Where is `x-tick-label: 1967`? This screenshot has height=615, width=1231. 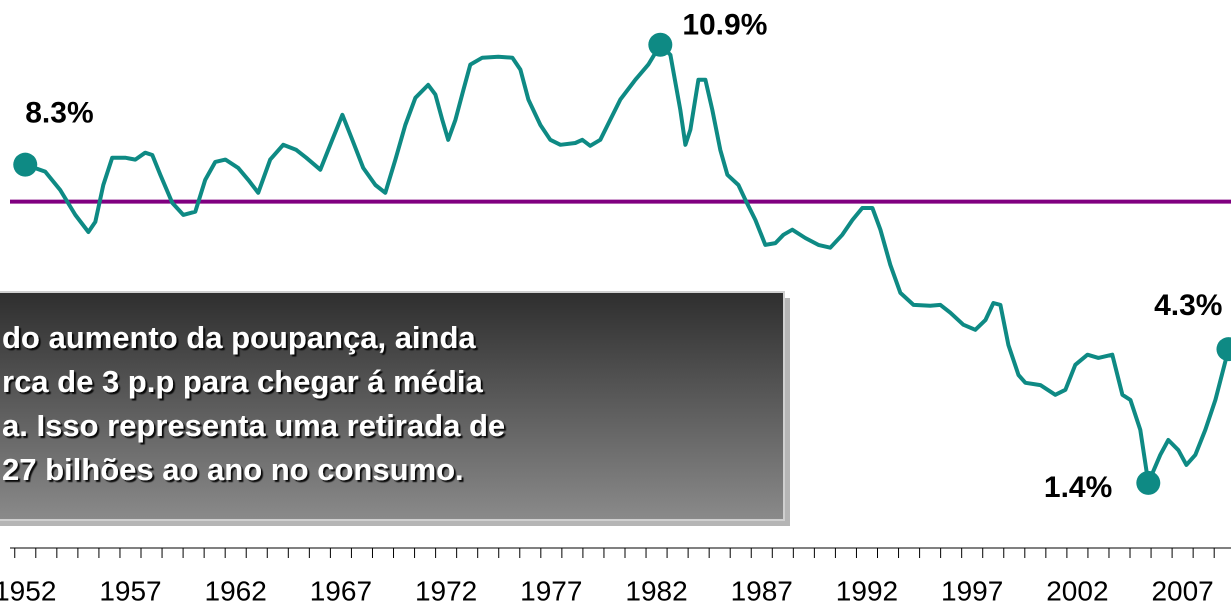
x-tick-label: 1967 is located at coordinates (341, 590).